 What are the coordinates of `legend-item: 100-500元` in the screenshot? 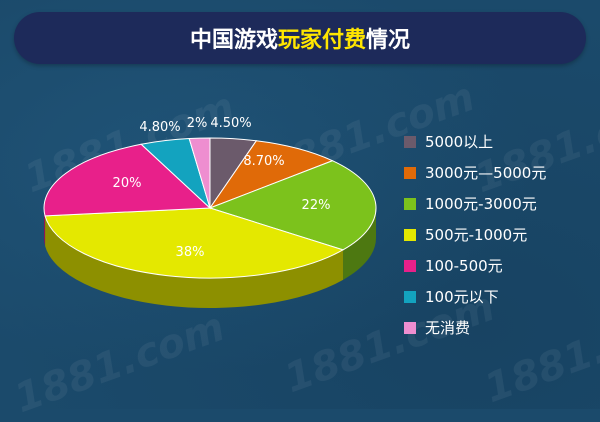 It's located at (499, 265).